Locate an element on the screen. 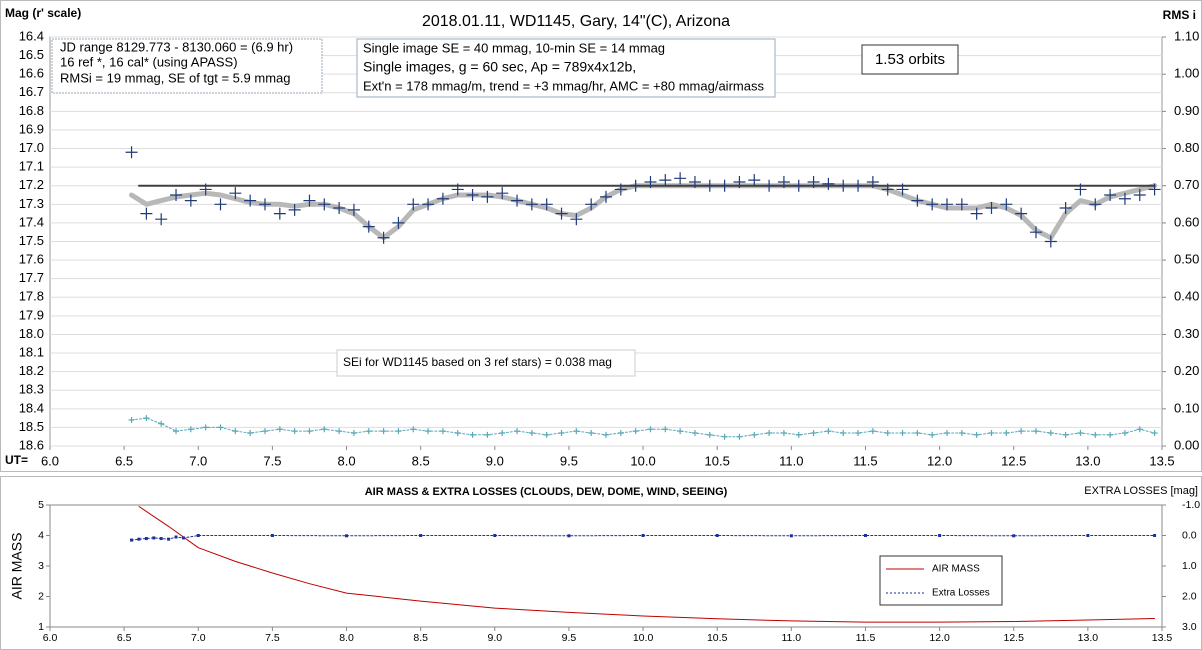 The width and height of the screenshot is (1202, 650). y2-tick-label: 0.10 is located at coordinates (1186, 407).